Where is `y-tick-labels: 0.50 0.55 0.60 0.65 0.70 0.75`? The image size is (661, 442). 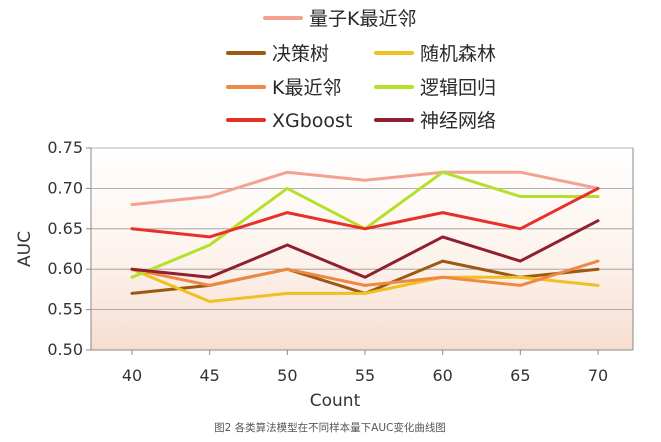 y-tick-labels: 0.50 0.55 0.60 0.65 0.70 0.75 is located at coordinates (69, 248).